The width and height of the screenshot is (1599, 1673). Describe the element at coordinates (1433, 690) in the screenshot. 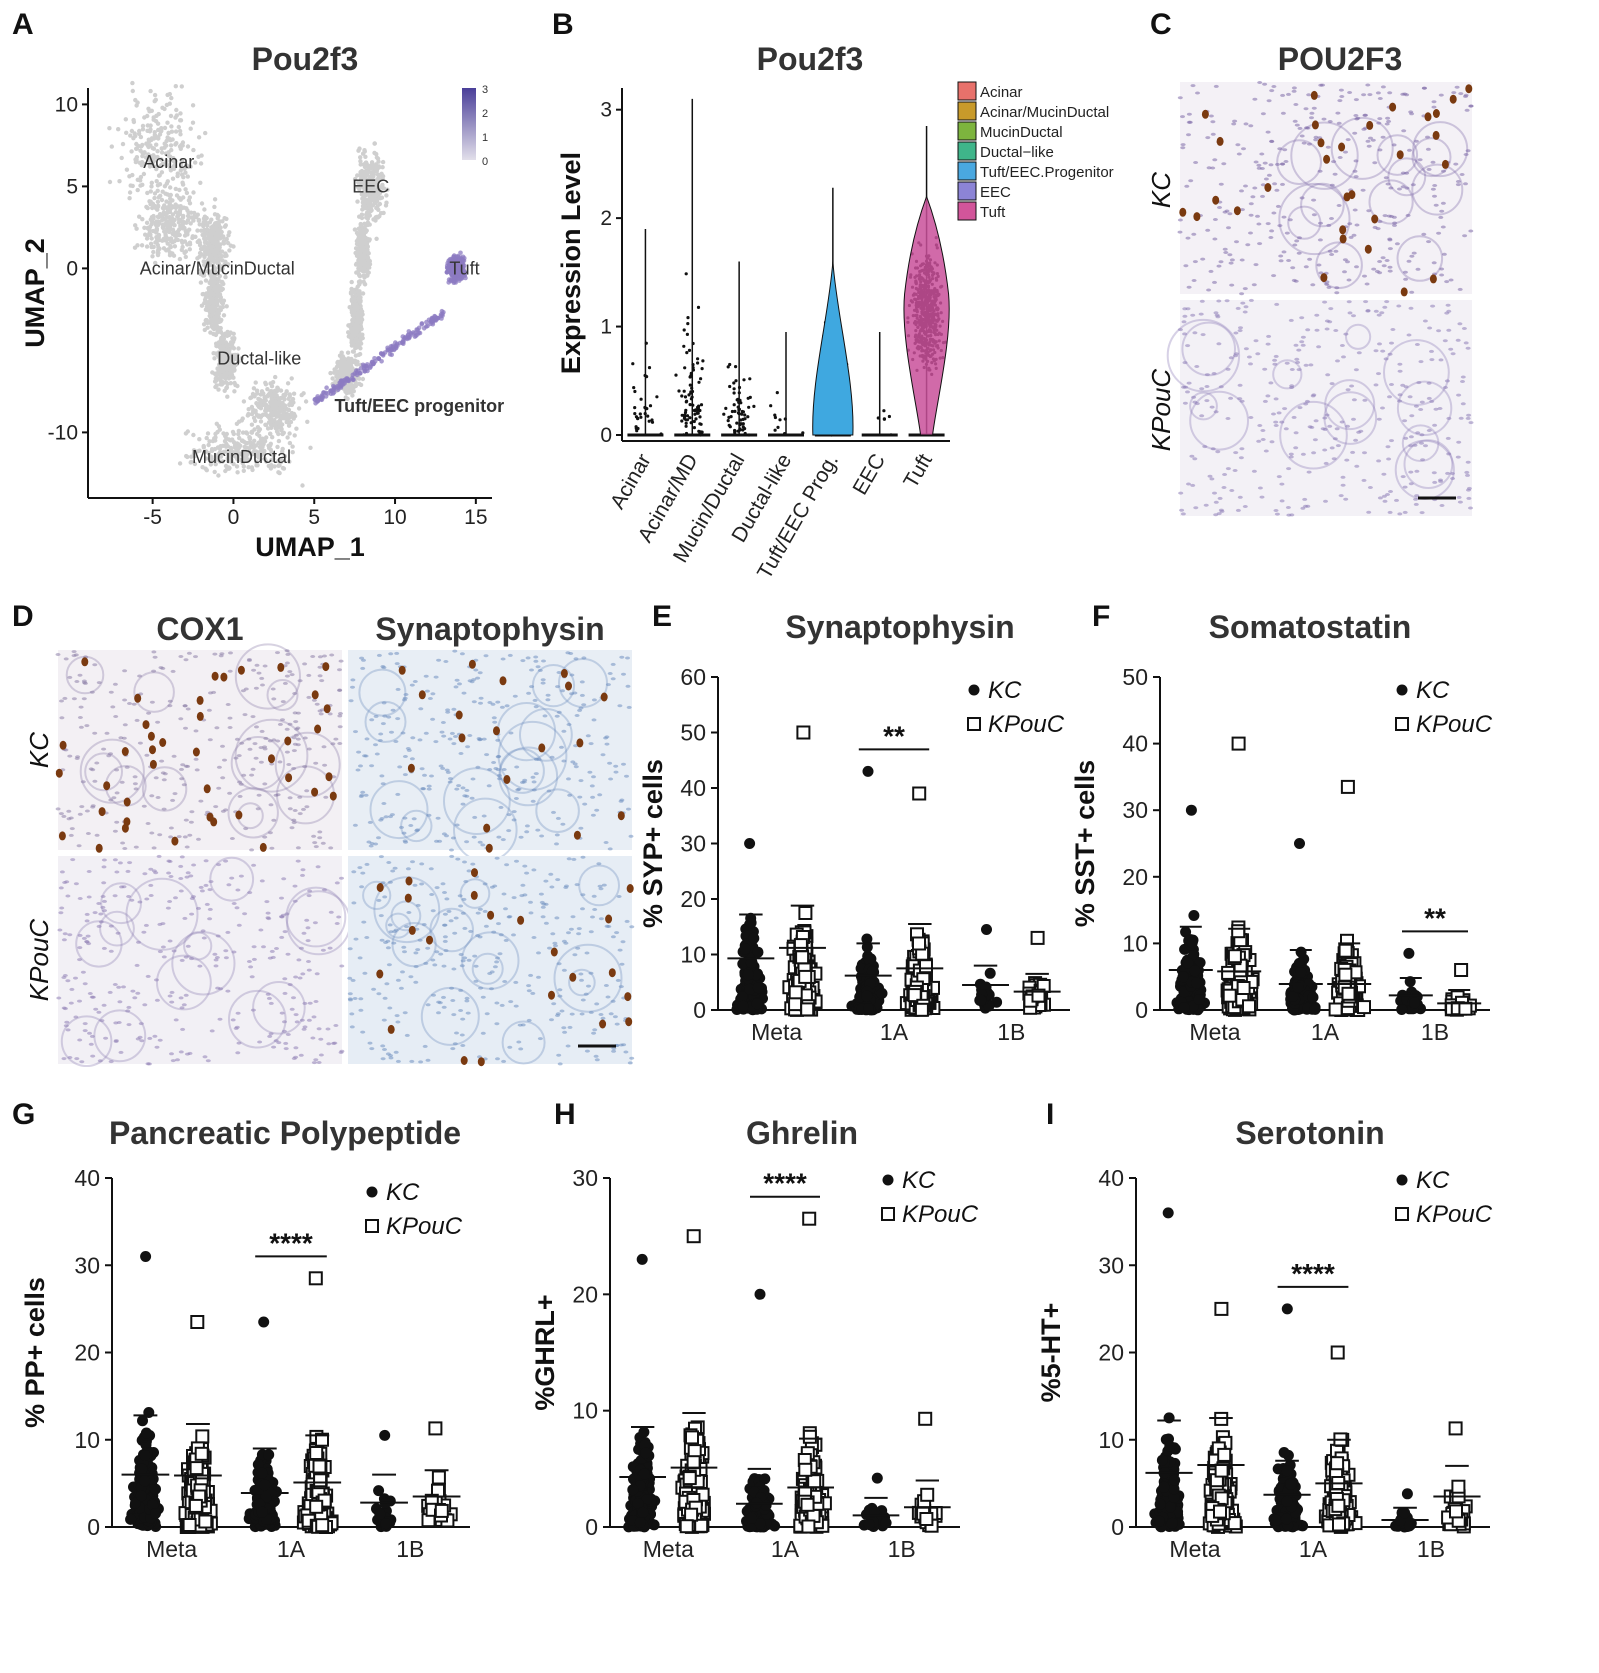

I see `legend-label-kc: KC` at that location.